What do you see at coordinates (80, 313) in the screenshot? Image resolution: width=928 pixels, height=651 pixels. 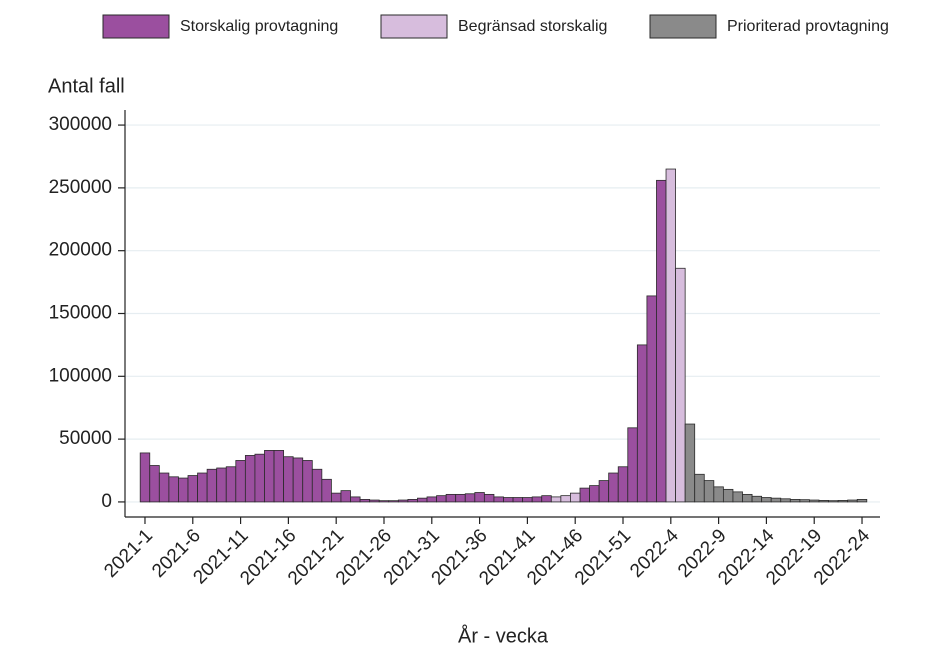 I see `y-tick-label: 150000` at bounding box center [80, 313].